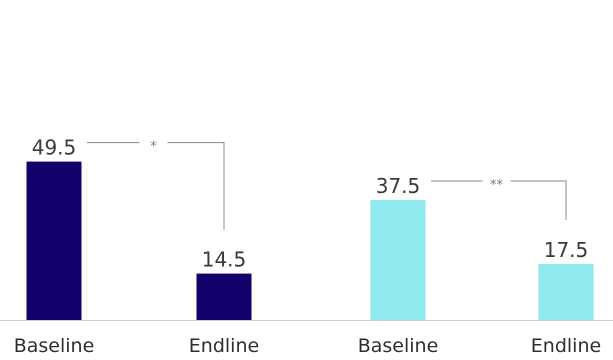 The width and height of the screenshot is (613, 360). Describe the element at coordinates (497, 185) in the screenshot. I see `significance-label-1: **` at that location.